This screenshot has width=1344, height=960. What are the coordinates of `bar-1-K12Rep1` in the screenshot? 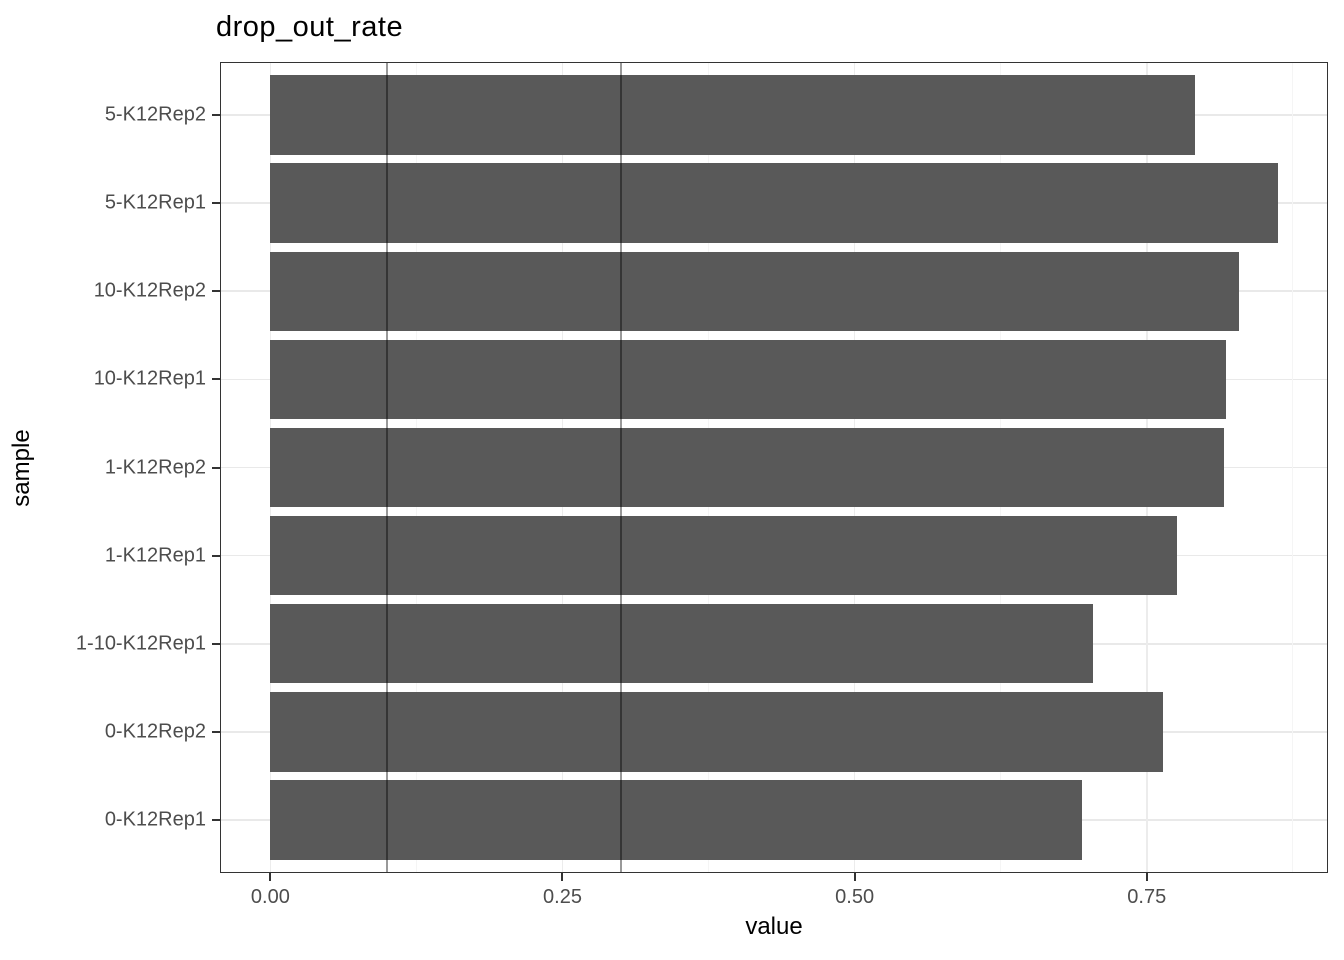 It's located at (724, 555).